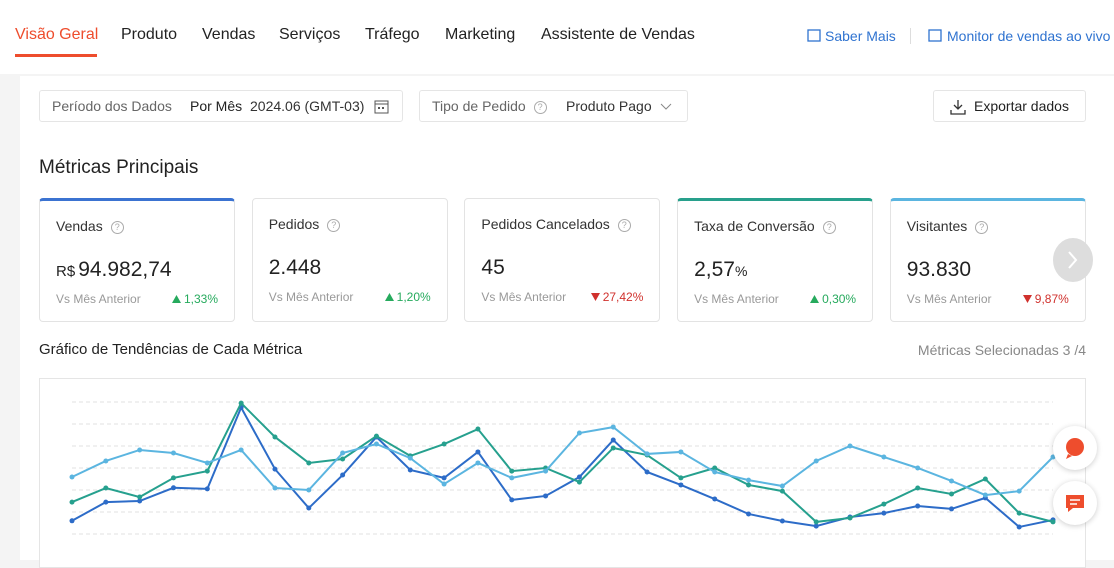 The height and width of the screenshot is (568, 1114). Describe the element at coordinates (618, 34) in the screenshot. I see `tab: Assistente de Vendas` at that location.